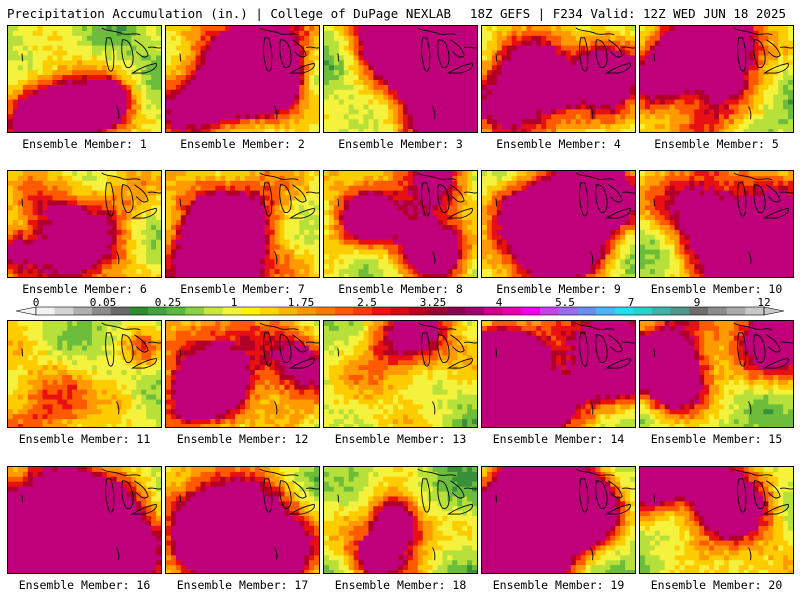  Describe the element at coordinates (558, 585) in the screenshot. I see `ensemble-member-label: Ensemble Member: 19` at that location.